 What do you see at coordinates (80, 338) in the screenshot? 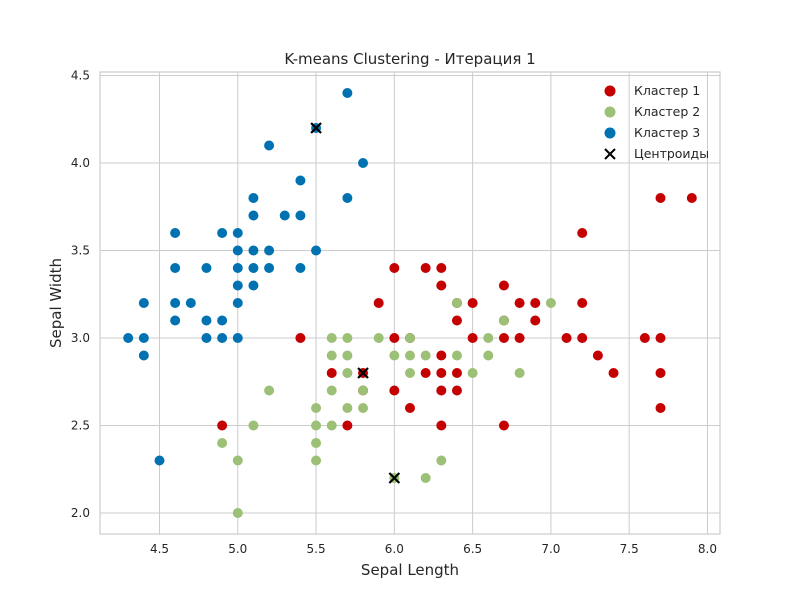
I see `y-tick-label: 3.0` at bounding box center [80, 338].